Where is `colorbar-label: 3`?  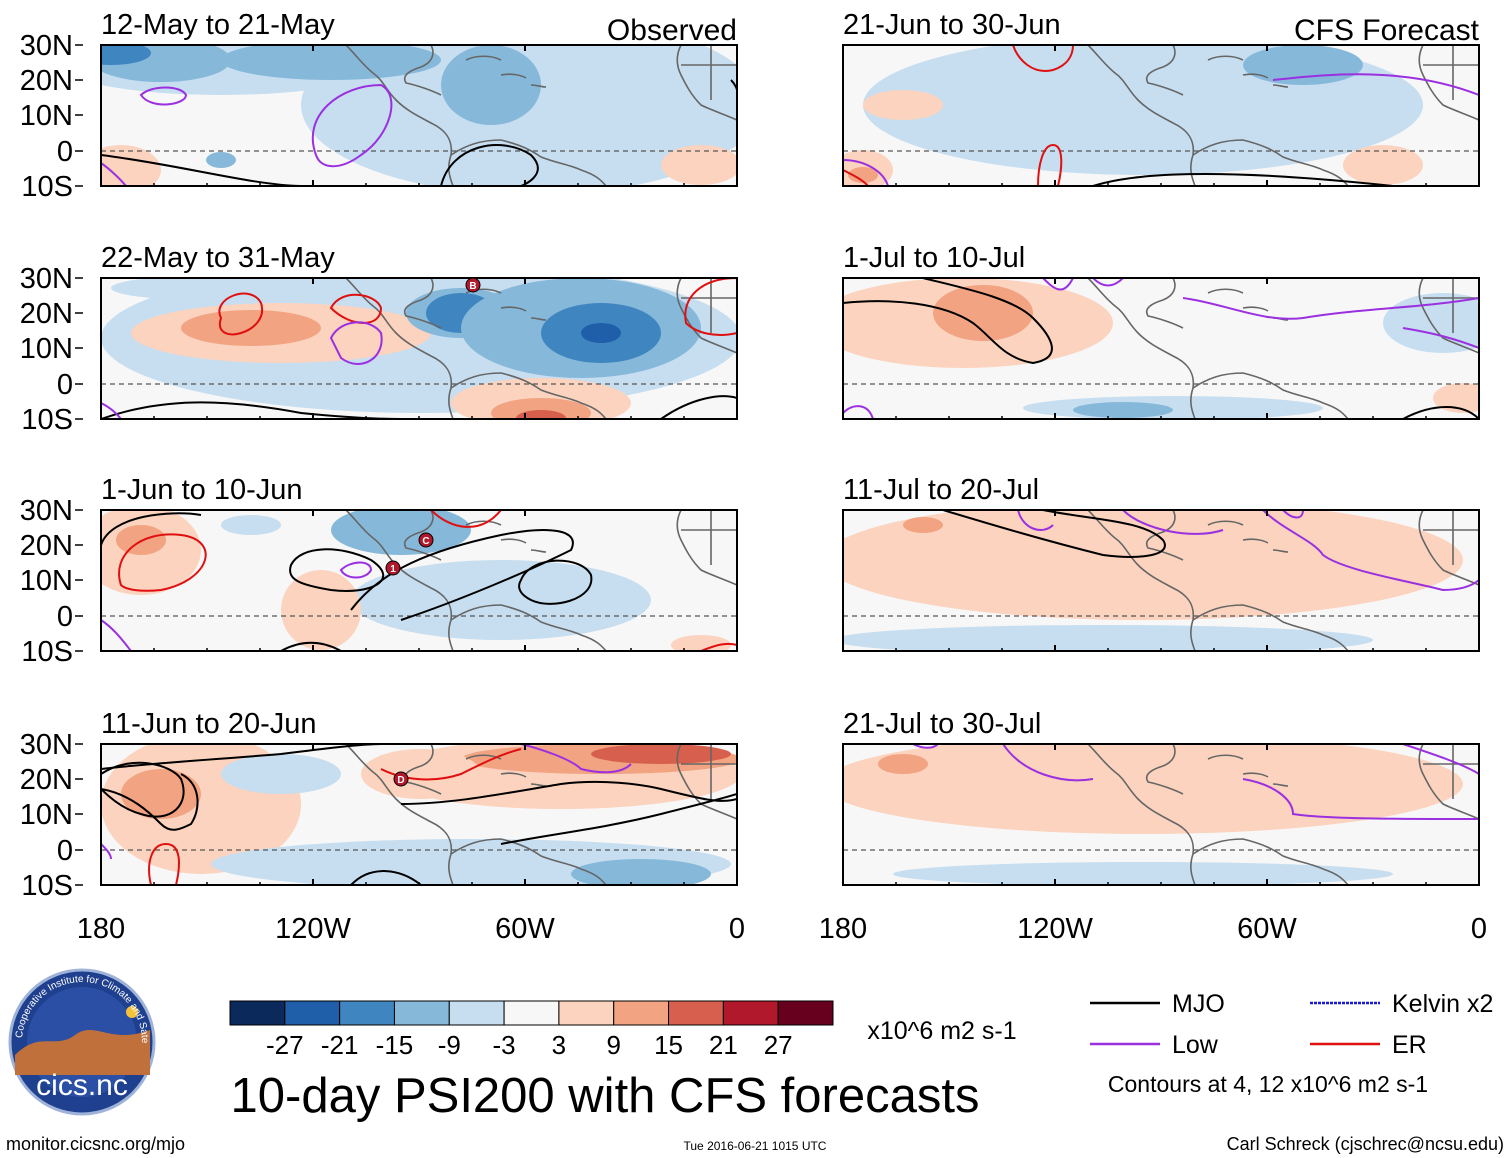
colorbar-label: 3 is located at coordinates (559, 1045).